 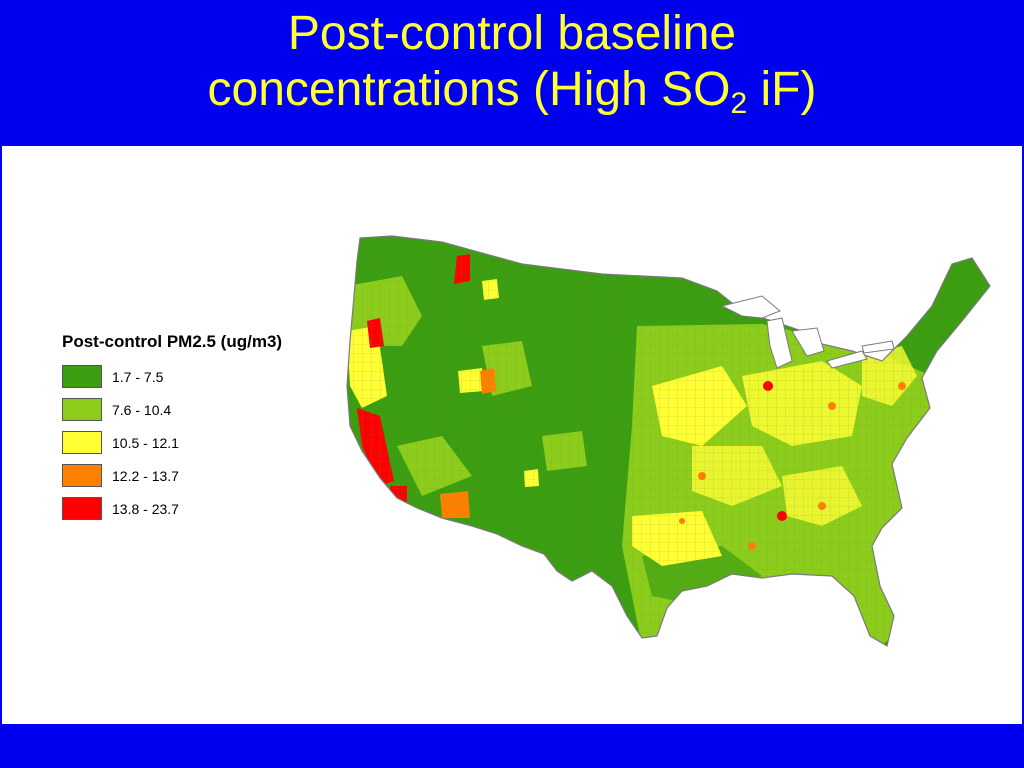 What do you see at coordinates (145, 475) in the screenshot?
I see `legend-label: 12.2 - 13.7` at bounding box center [145, 475].